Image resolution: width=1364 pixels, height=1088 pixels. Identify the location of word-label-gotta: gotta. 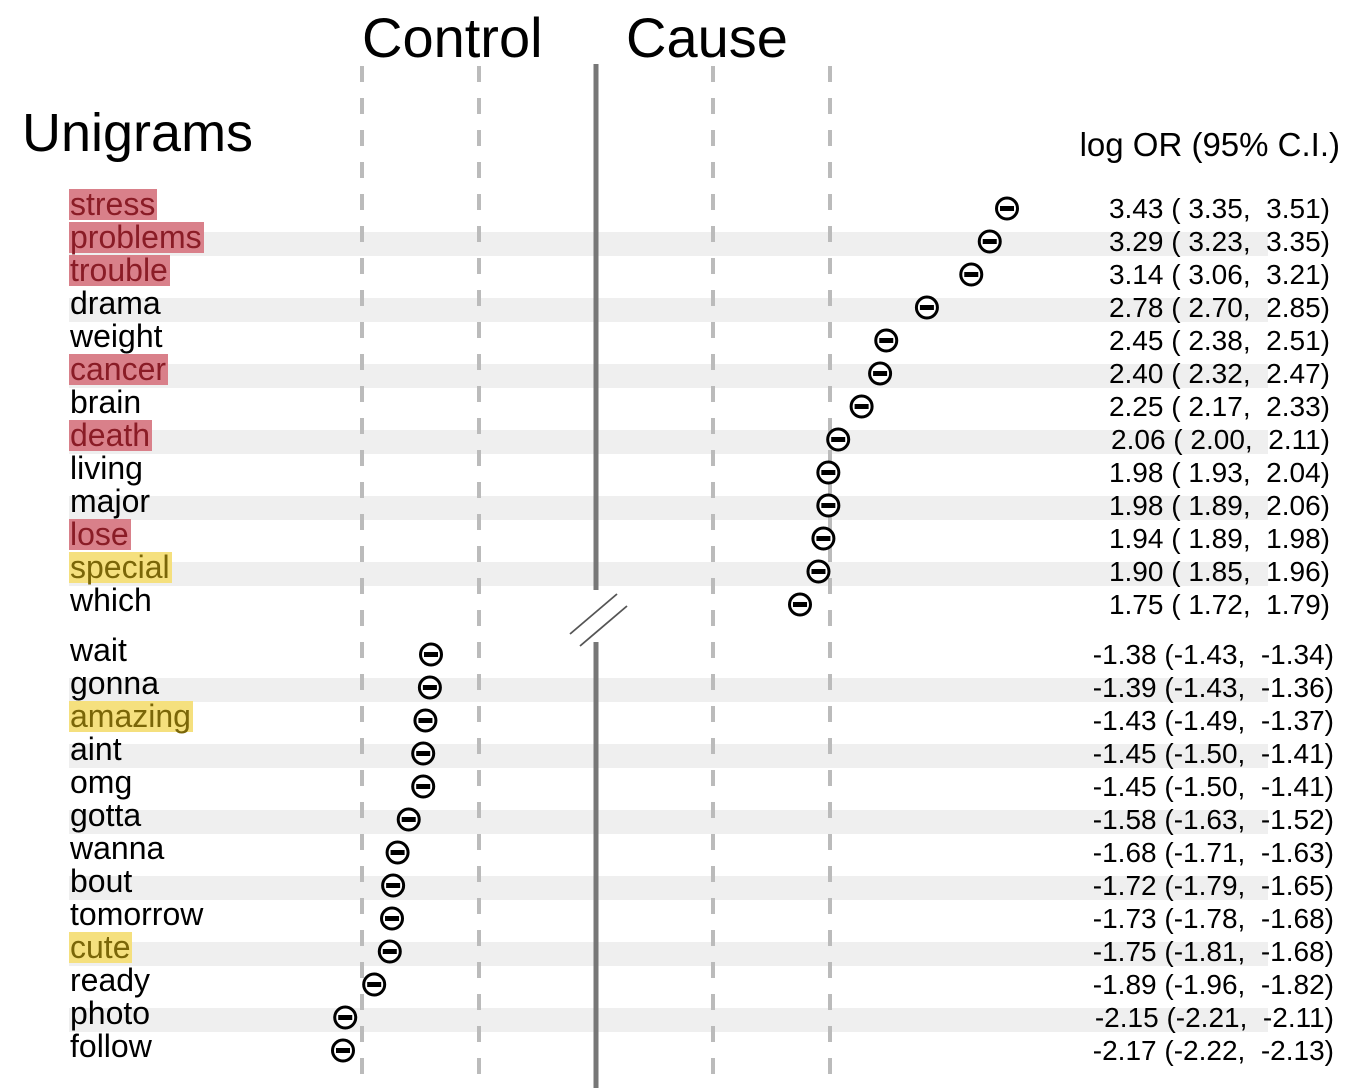
(106, 815).